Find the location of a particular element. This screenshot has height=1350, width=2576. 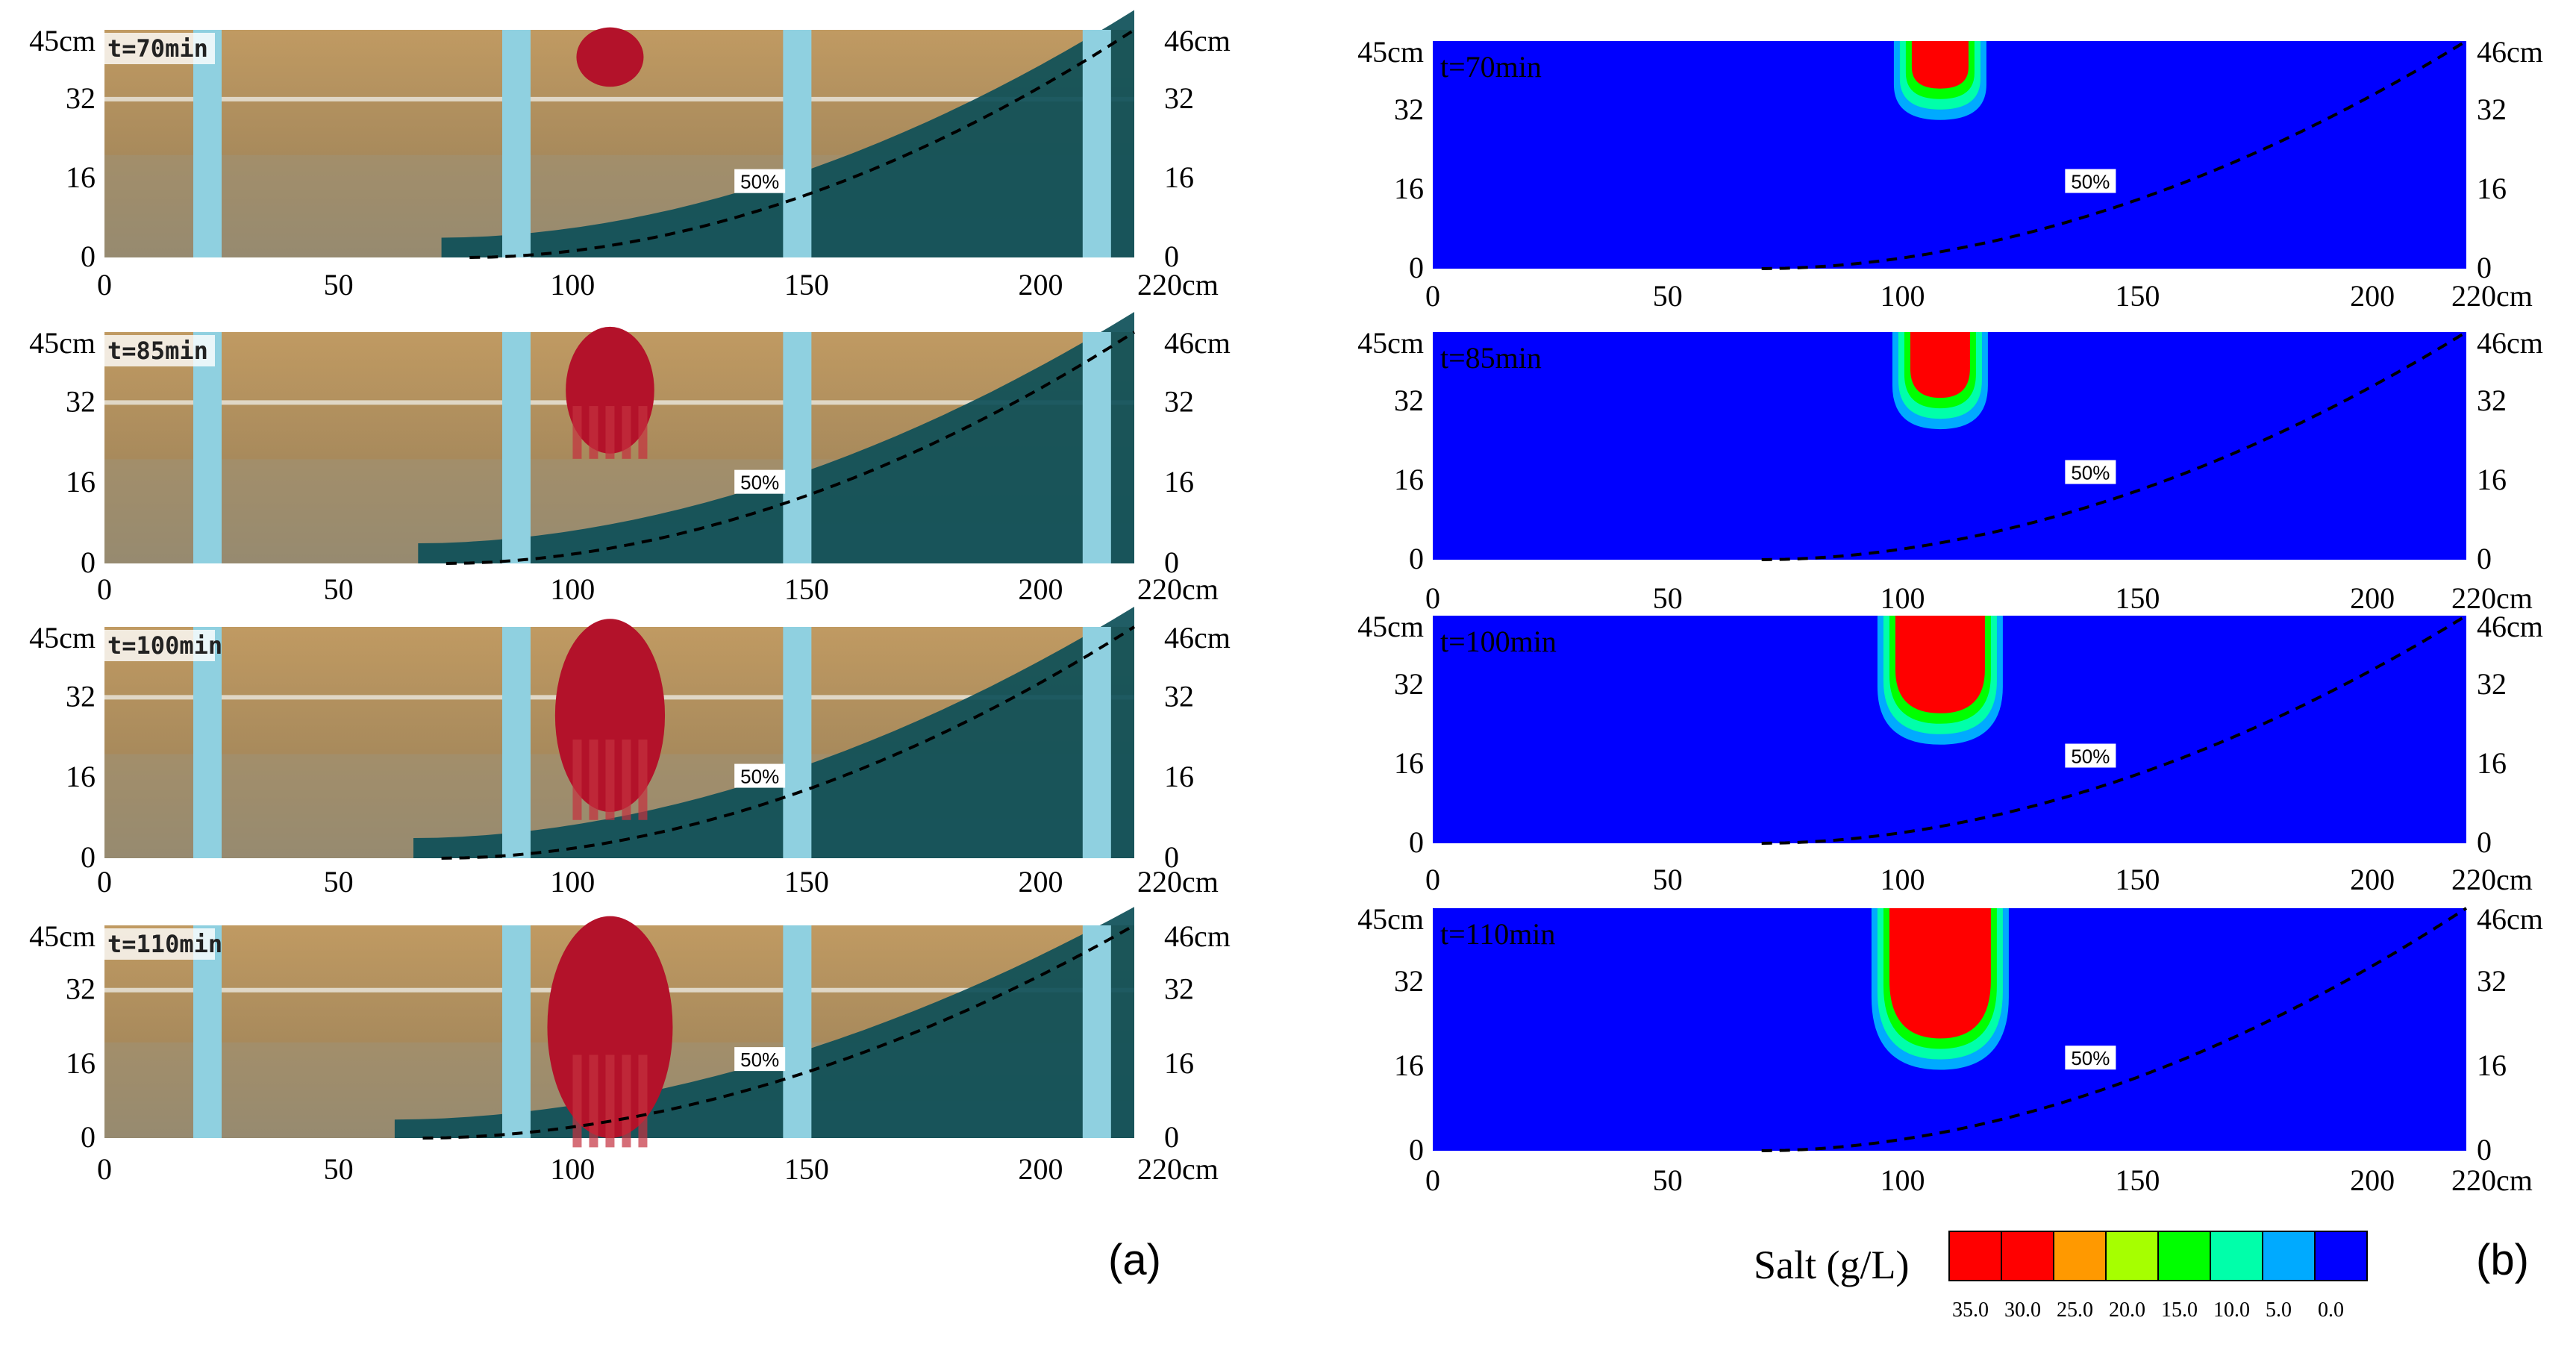

colorbar-tick: 10.0 is located at coordinates (2231, 1311).